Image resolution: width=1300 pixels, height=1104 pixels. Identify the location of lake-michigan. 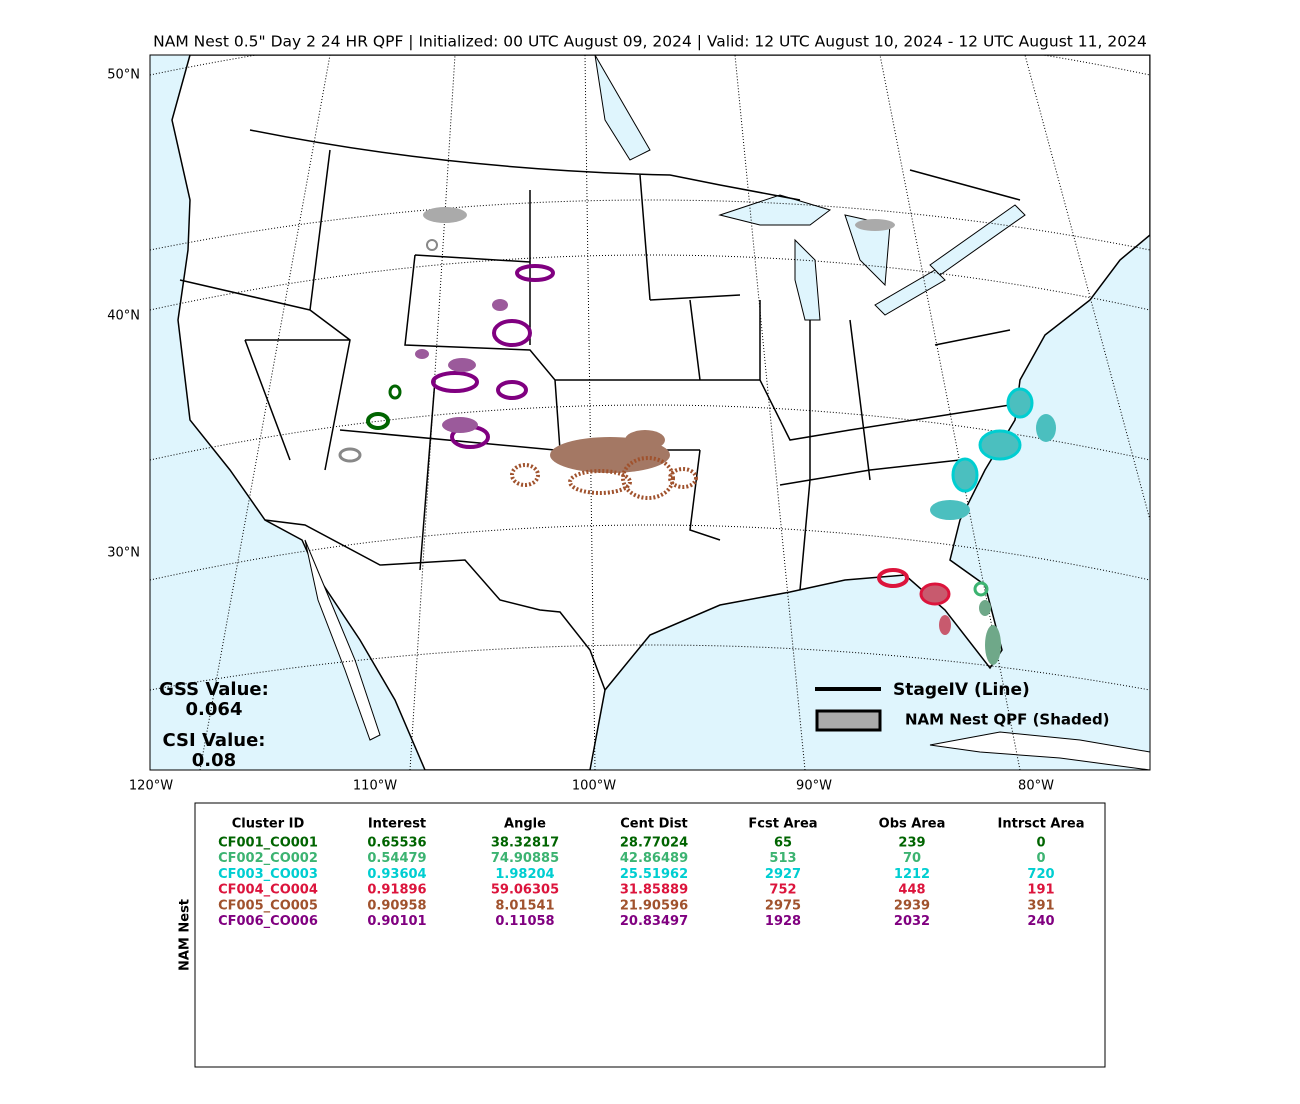
(807, 279).